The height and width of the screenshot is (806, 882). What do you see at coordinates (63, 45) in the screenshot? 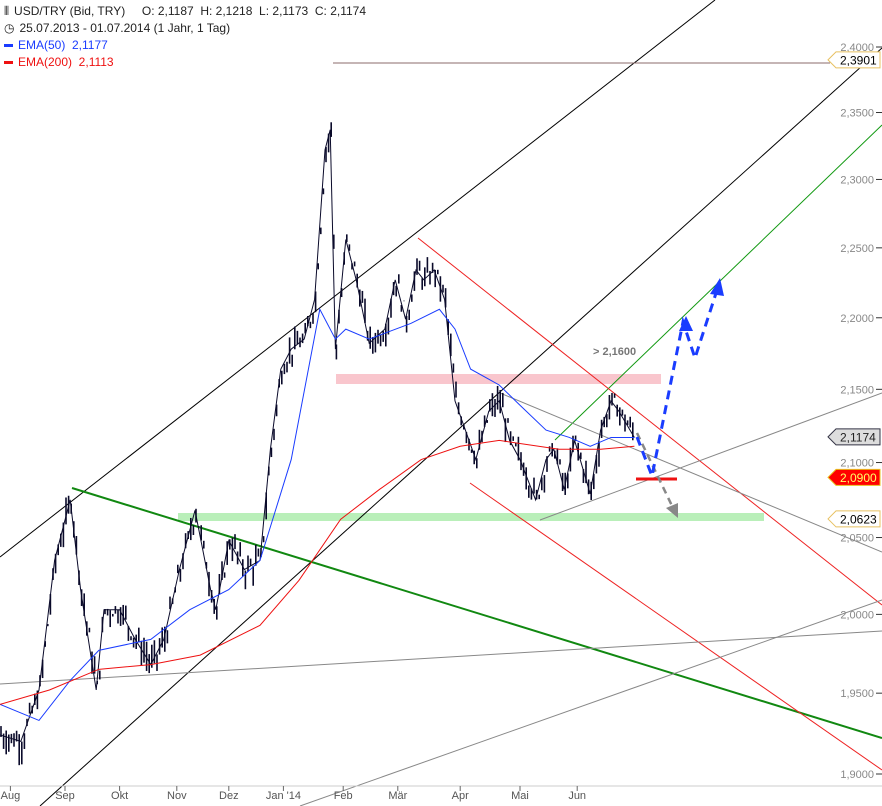
I see `ema50-label: EMA(50) 2,1177` at bounding box center [63, 45].